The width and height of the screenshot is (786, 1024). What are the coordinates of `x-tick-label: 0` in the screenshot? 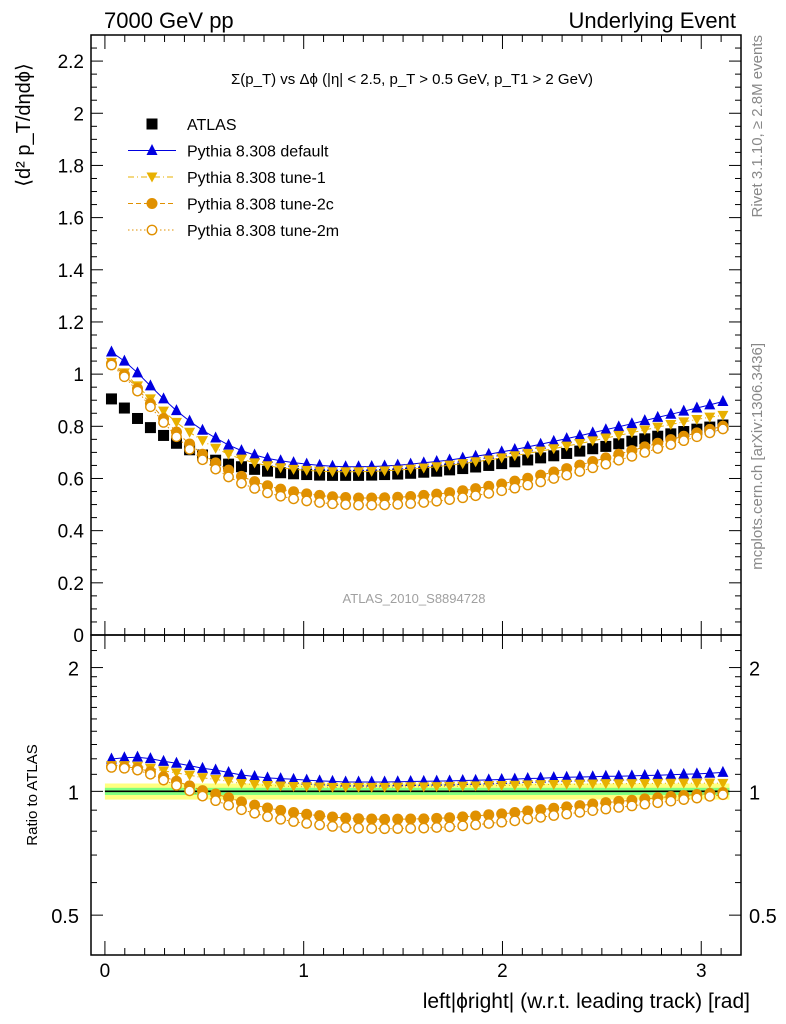 It's located at (105, 971).